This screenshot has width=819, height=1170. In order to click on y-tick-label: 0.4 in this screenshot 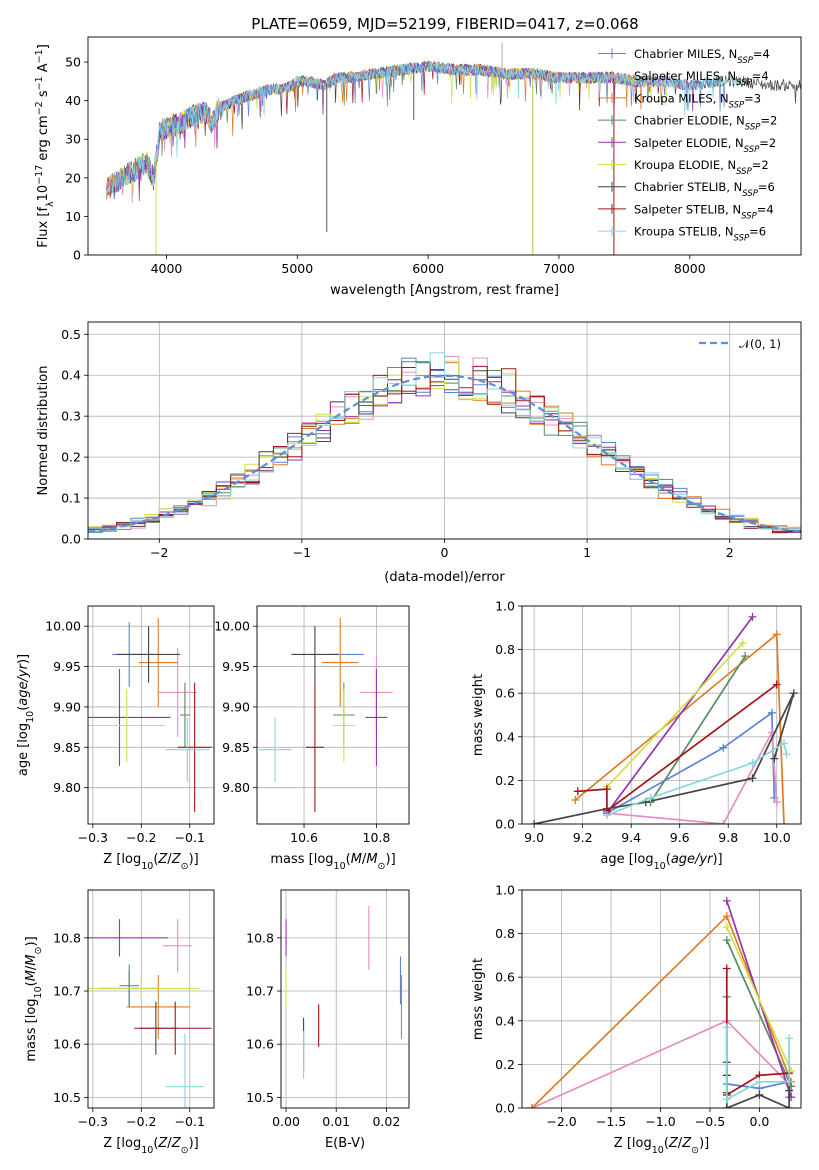, I will do `click(505, 736)`.